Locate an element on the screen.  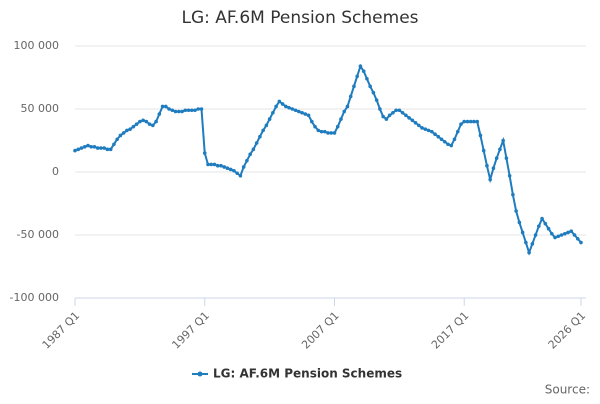
y-tick-label: 0 is located at coordinates (55, 171).